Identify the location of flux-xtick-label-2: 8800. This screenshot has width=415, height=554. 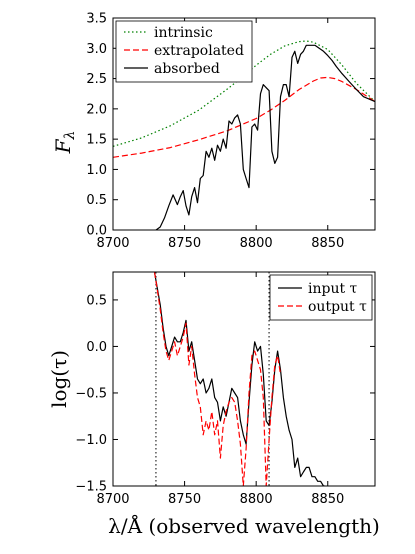
(256, 243).